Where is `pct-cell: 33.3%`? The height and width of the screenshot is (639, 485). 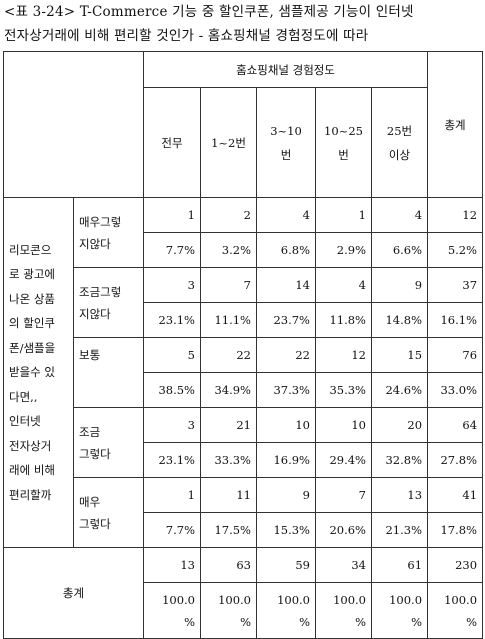
pct-cell: 33.3% is located at coordinates (228, 460).